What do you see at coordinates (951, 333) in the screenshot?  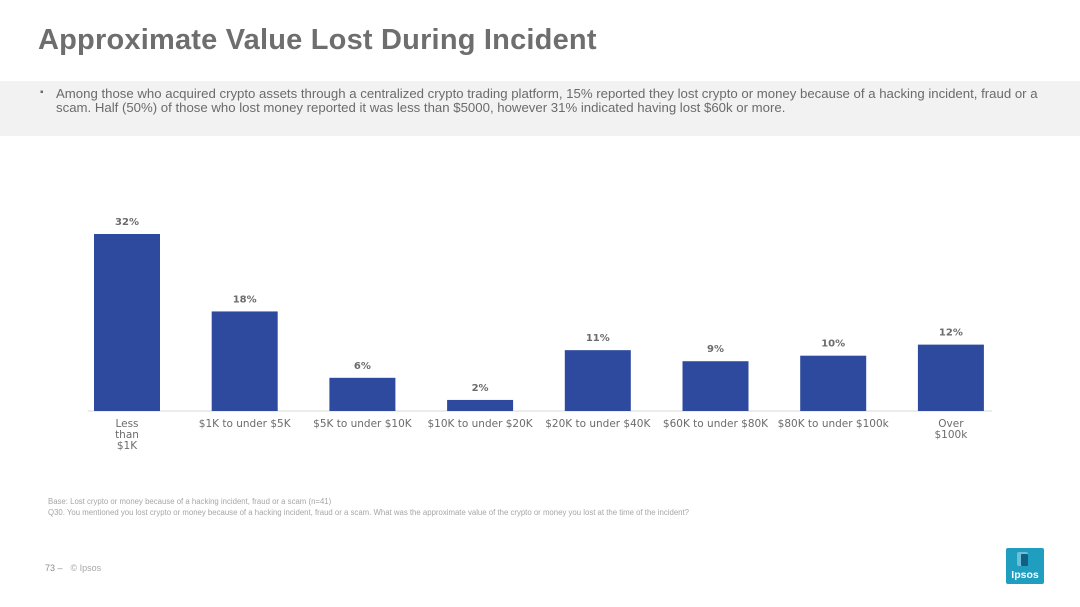 I see `data-label: 12%` at bounding box center [951, 333].